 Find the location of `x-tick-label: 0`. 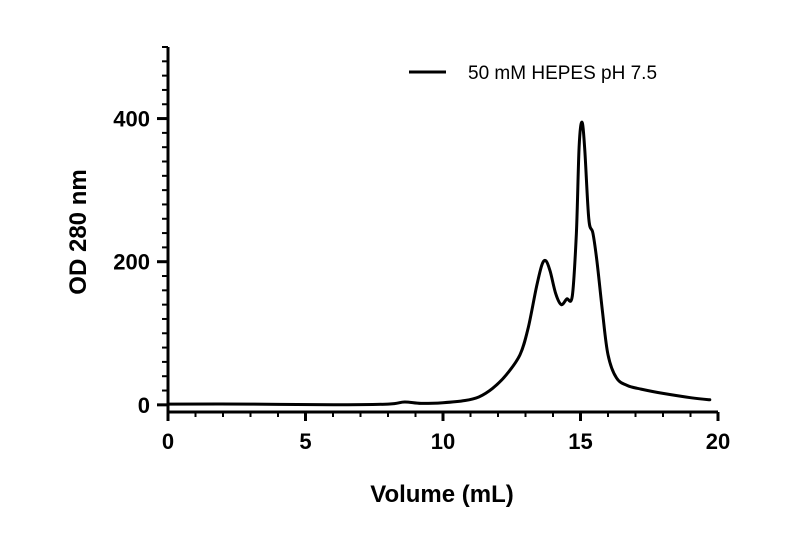

x-tick-label: 0 is located at coordinates (168, 441).